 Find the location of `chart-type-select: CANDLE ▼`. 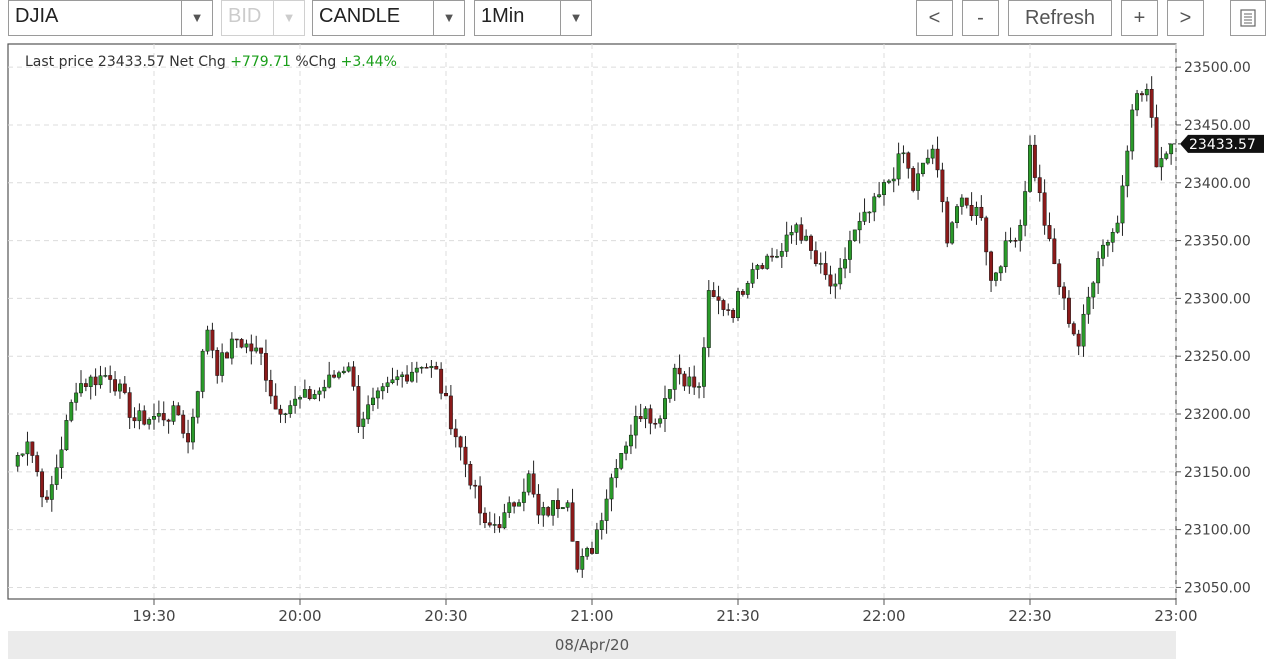

chart-type-select: CANDLE ▼ is located at coordinates (388, 18).